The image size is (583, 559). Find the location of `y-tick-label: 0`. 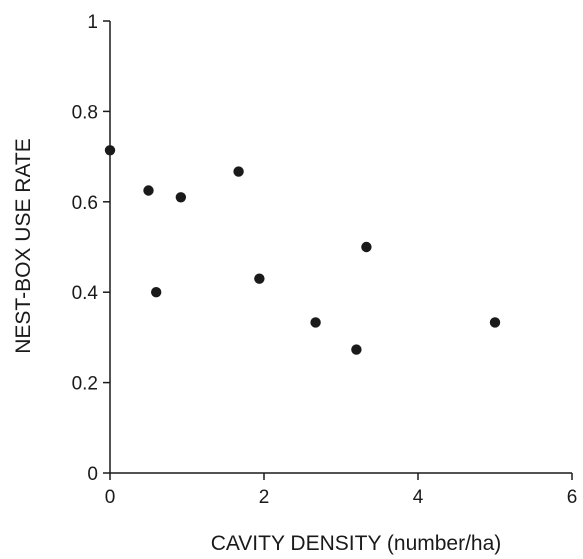

y-tick-label: 0 is located at coordinates (92, 474).